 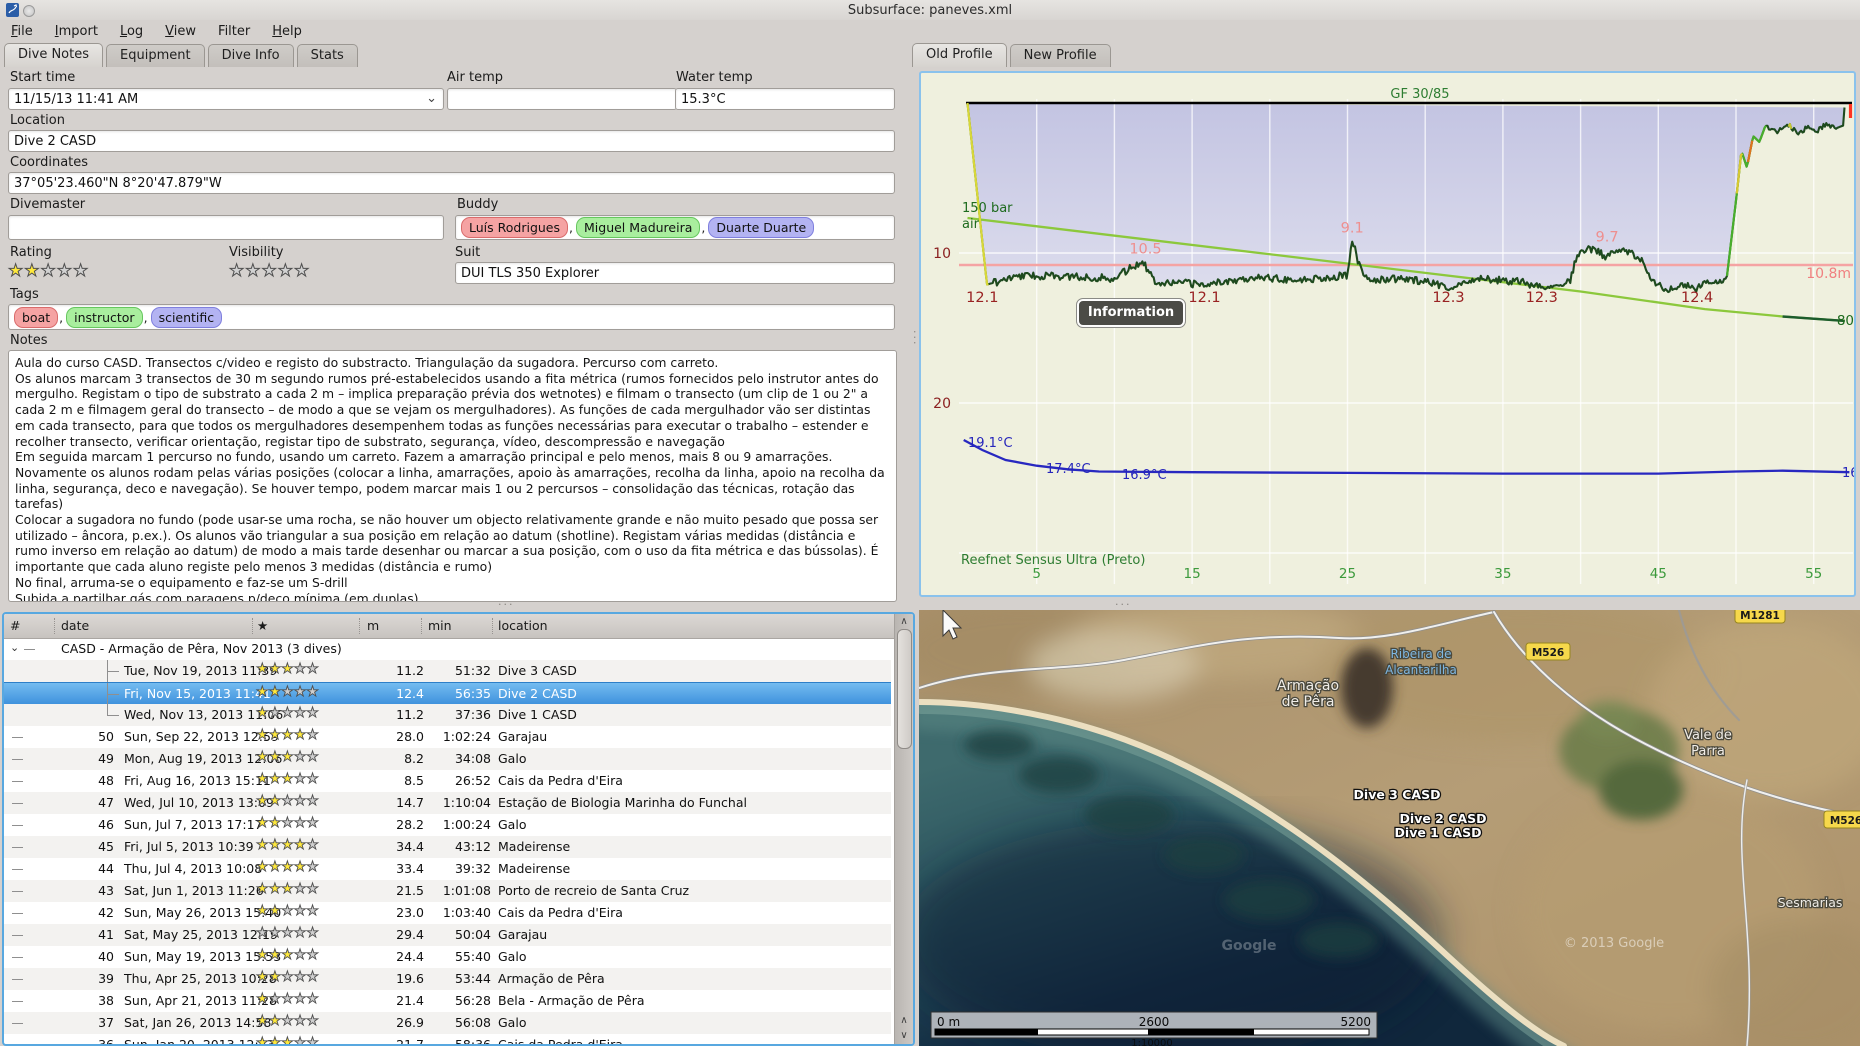 I want to click on tab-dive-notes: Dive Notes, so click(x=53, y=55).